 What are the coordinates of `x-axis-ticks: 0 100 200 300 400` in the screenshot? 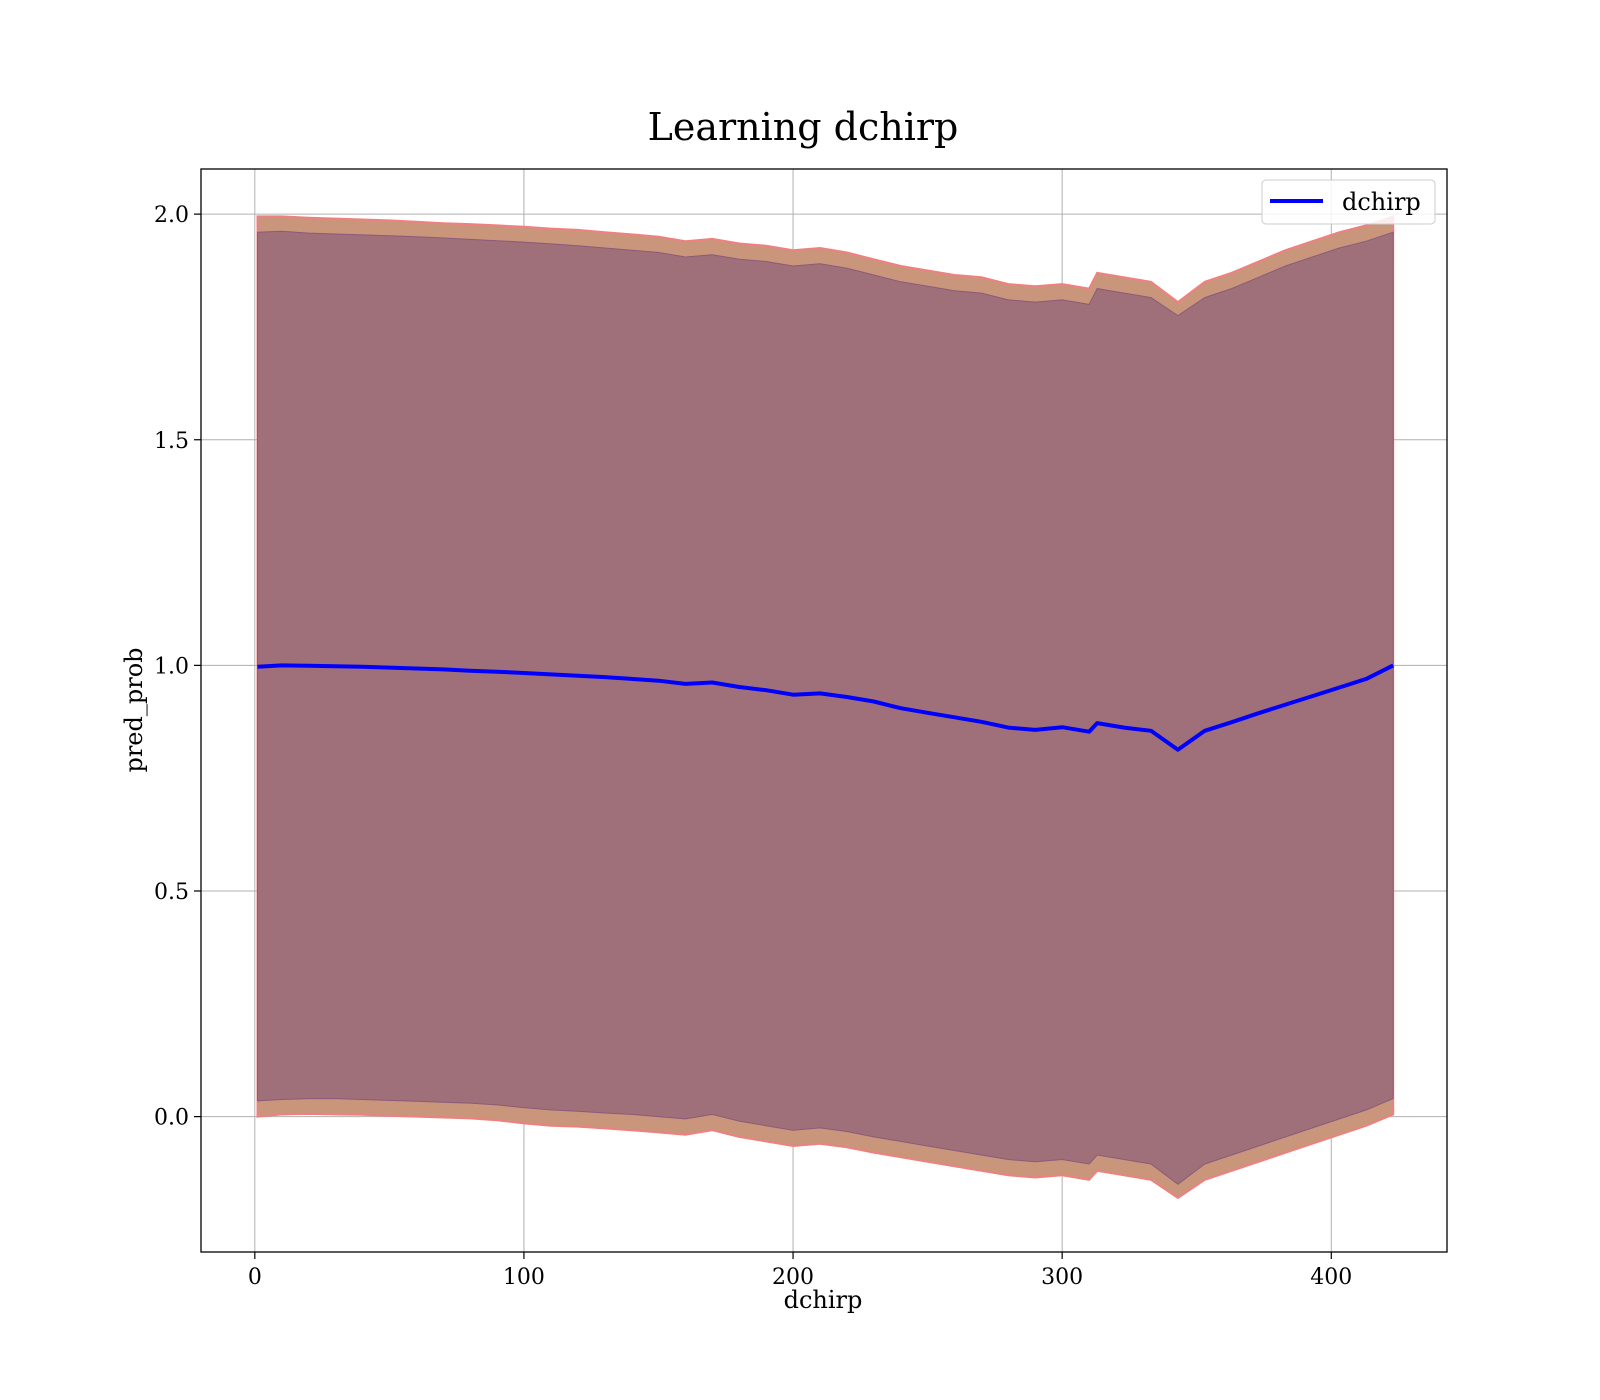 It's located at (800, 1271).